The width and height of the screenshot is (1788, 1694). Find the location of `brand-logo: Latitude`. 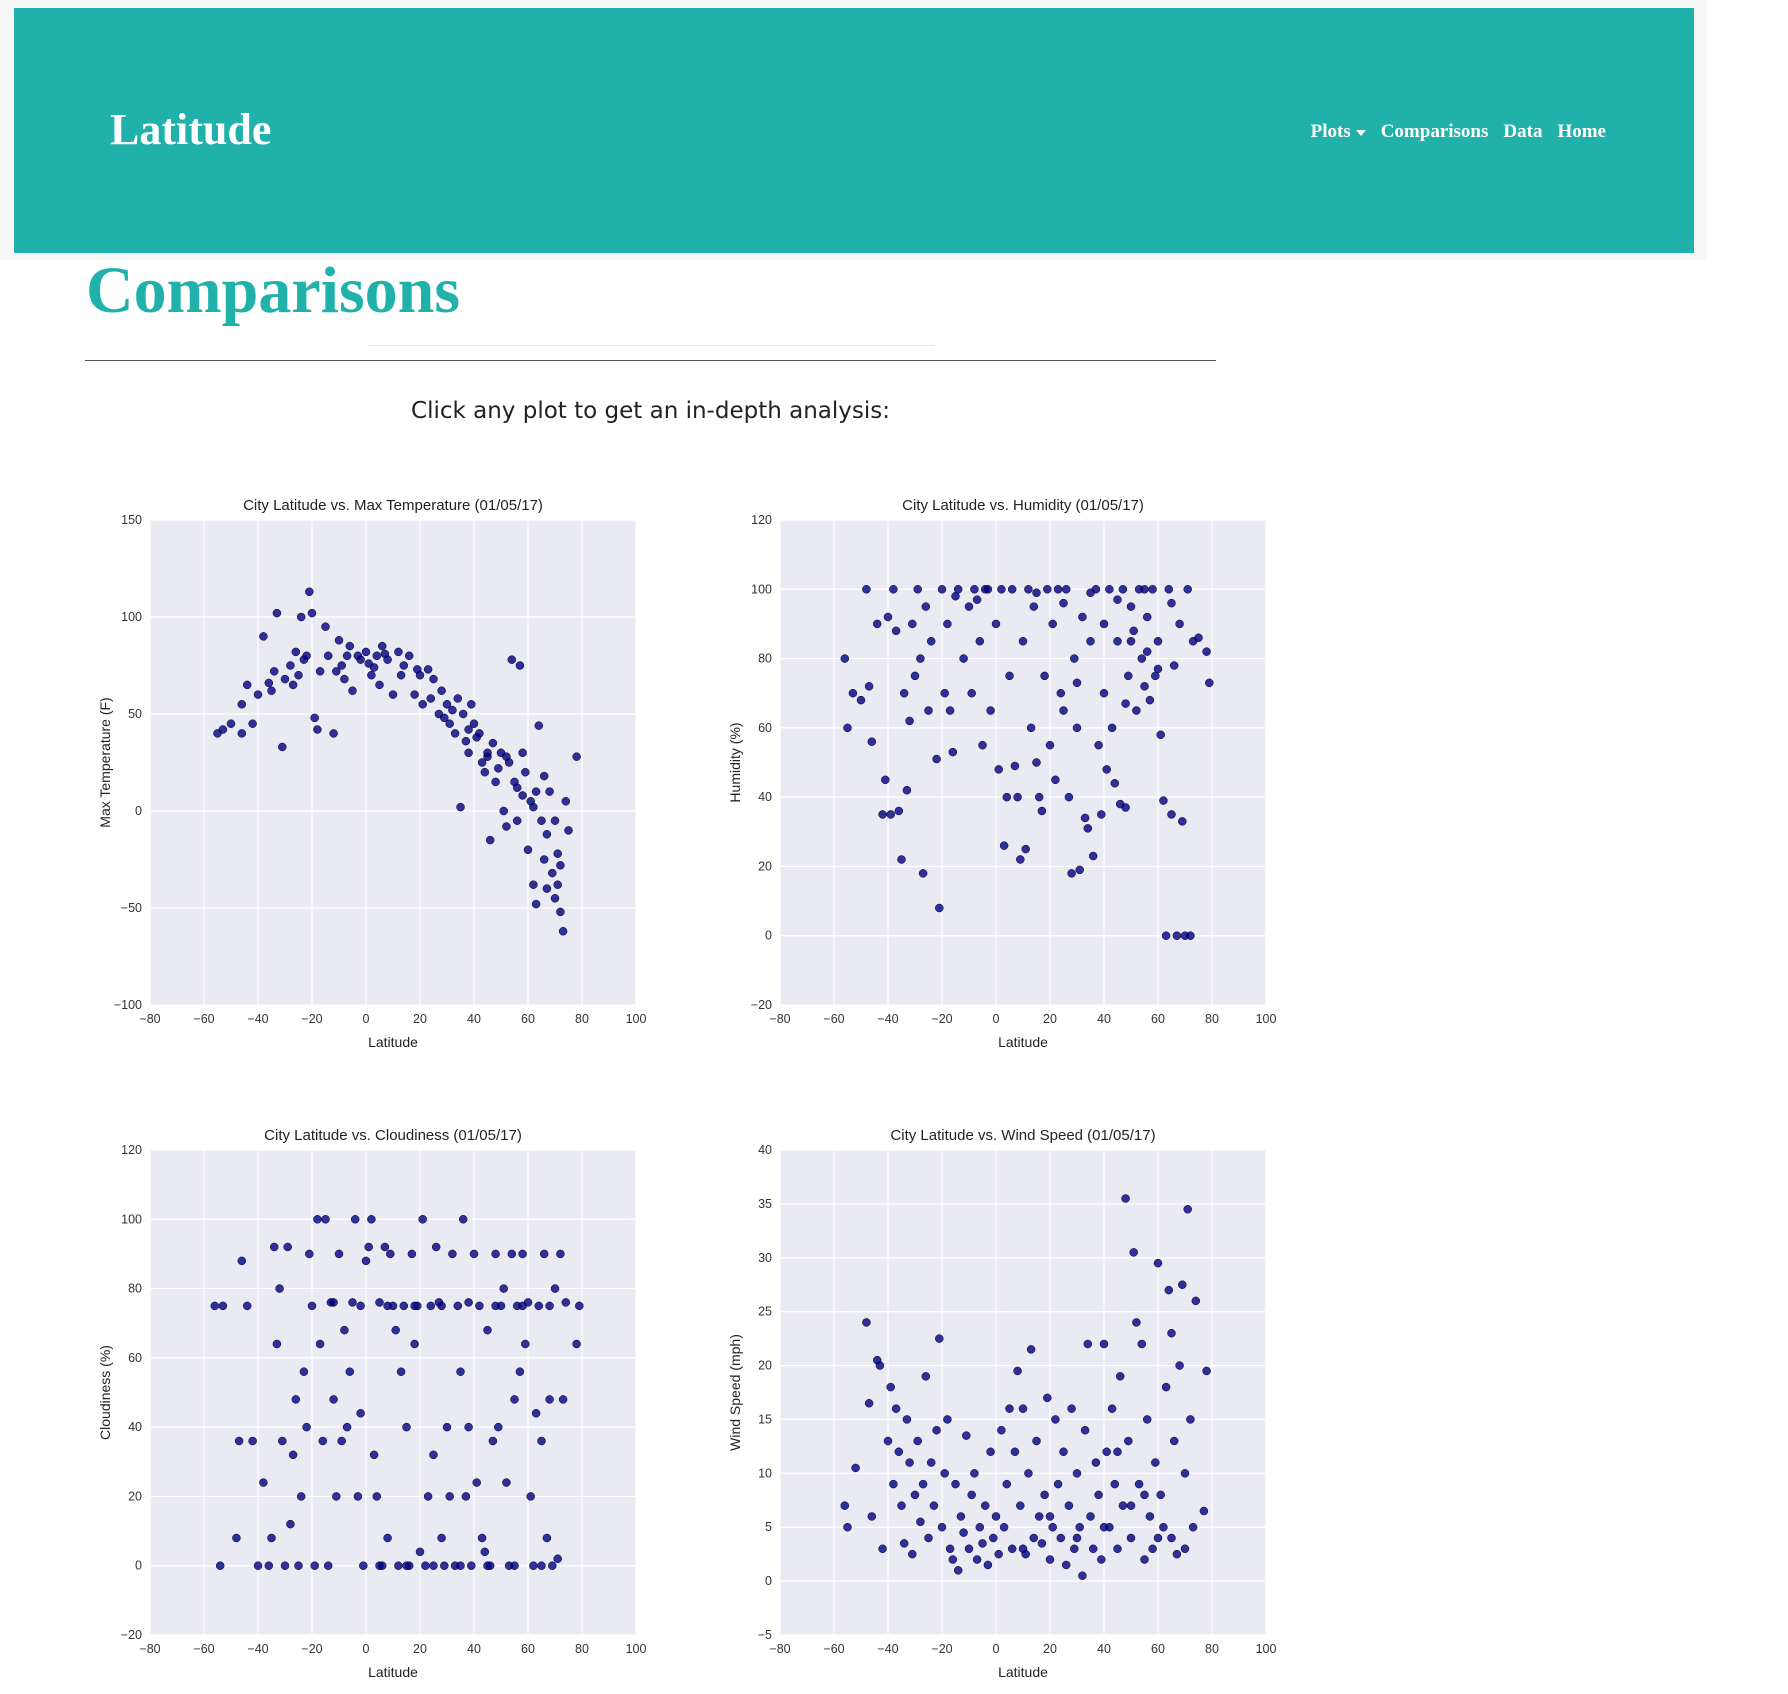

brand-logo: Latitude is located at coordinates (191, 129).